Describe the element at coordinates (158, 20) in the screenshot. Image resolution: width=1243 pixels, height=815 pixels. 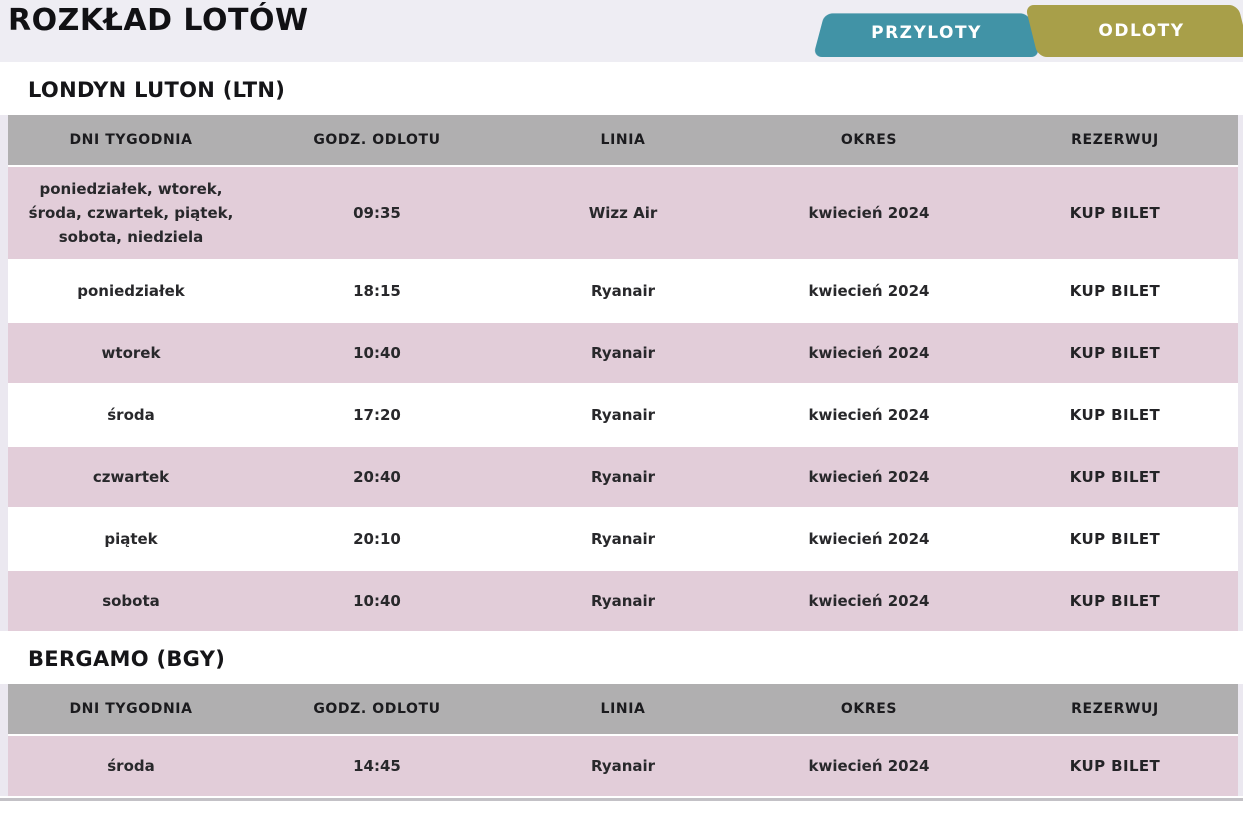
I see `page-title: ROZKŁAD LOTÓW` at that location.